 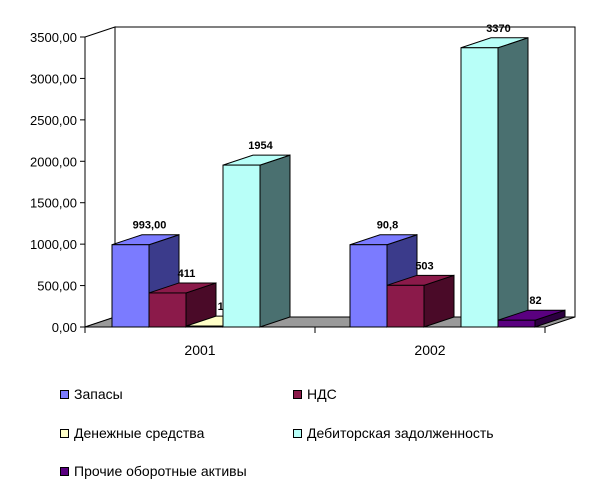 What do you see at coordinates (53, 120) in the screenshot?
I see `y-tick-label: 2500,00` at bounding box center [53, 120].